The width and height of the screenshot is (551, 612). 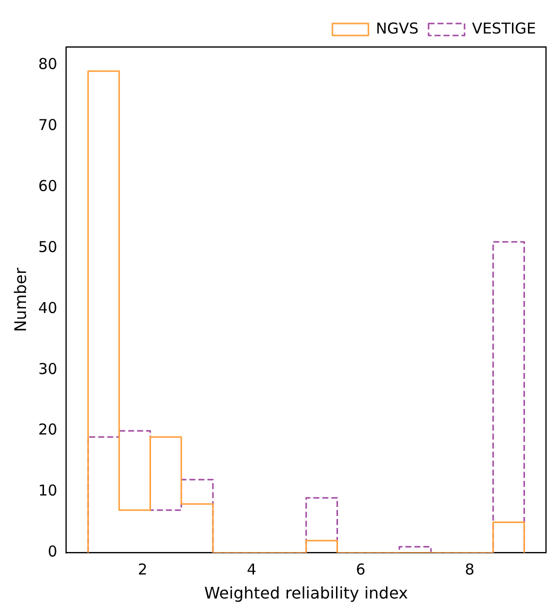 I want to click on x-tick-label: 2, so click(x=143, y=569).